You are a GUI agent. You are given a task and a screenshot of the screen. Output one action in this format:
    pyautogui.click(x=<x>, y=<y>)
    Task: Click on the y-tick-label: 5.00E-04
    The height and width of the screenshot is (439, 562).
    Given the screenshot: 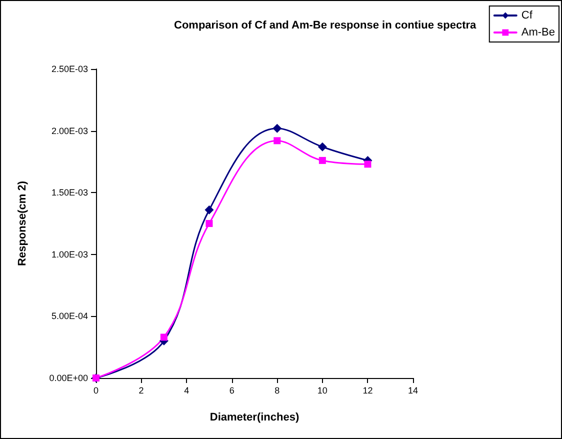 What is the action you would take?
    pyautogui.click(x=69, y=316)
    